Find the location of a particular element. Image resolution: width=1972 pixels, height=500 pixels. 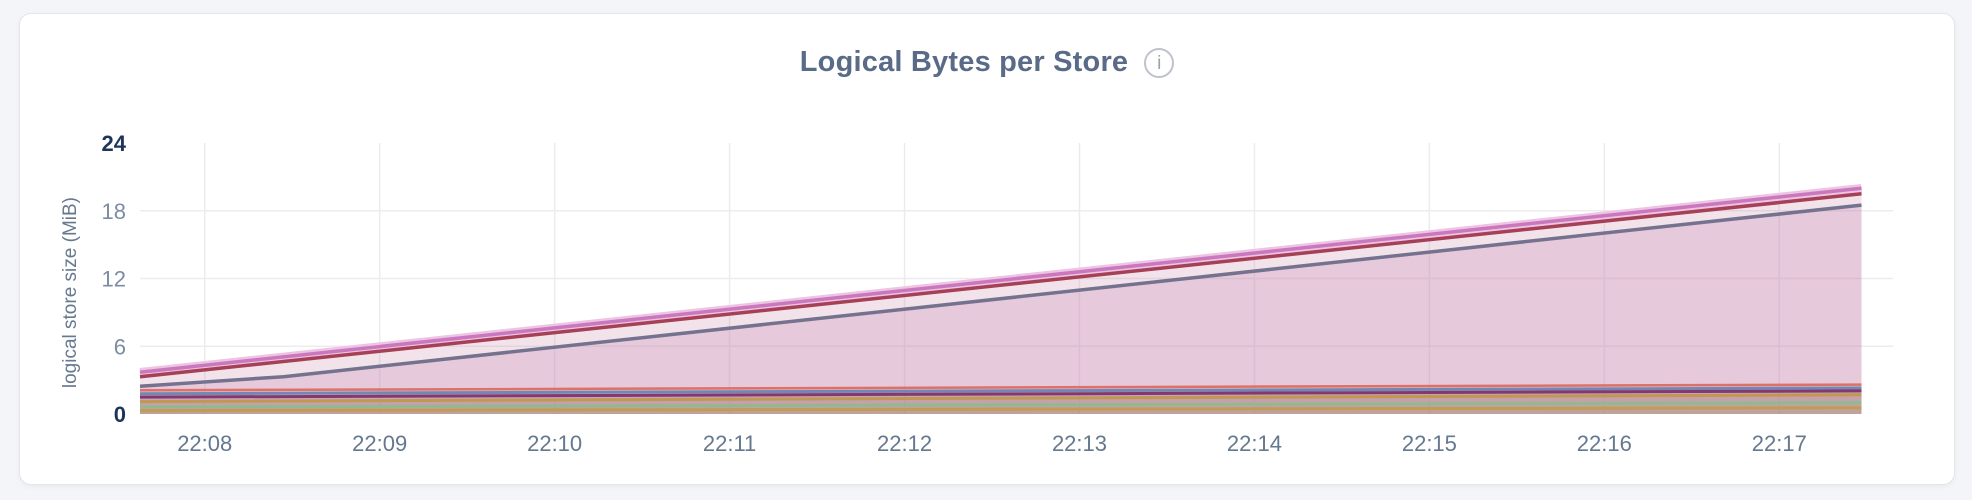

x-tick-label: 22:14 is located at coordinates (1254, 443).